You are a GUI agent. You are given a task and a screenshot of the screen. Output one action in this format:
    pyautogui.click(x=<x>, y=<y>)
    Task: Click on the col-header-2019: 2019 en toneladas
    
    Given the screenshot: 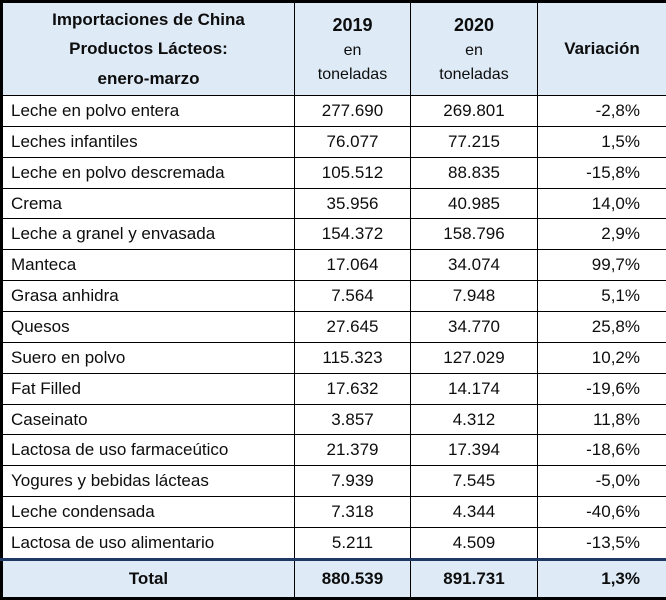 What is the action you would take?
    pyautogui.click(x=352, y=48)
    